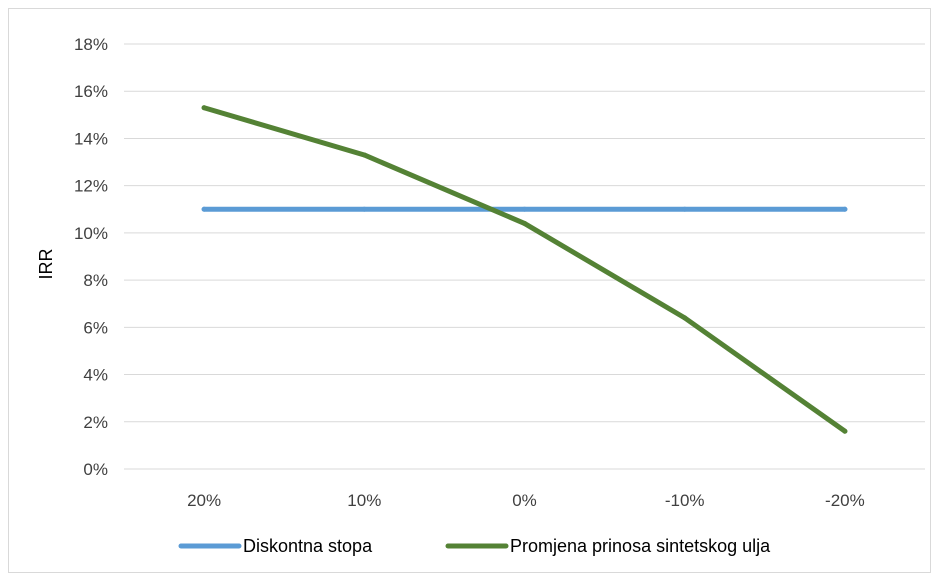 The height and width of the screenshot is (581, 939). What do you see at coordinates (91, 44) in the screenshot?
I see `y-tick-label: 18%` at bounding box center [91, 44].